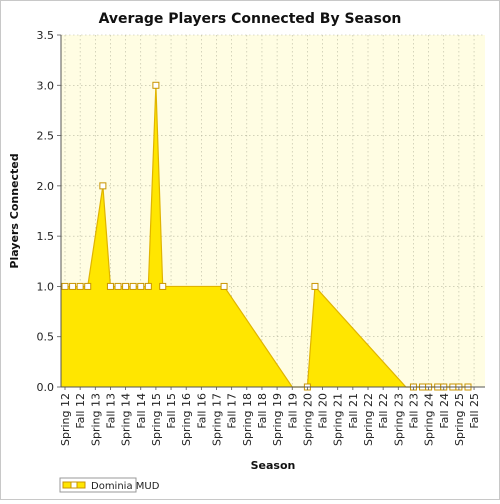  I want to click on x-tick-label: Fall 13, so click(110, 411).